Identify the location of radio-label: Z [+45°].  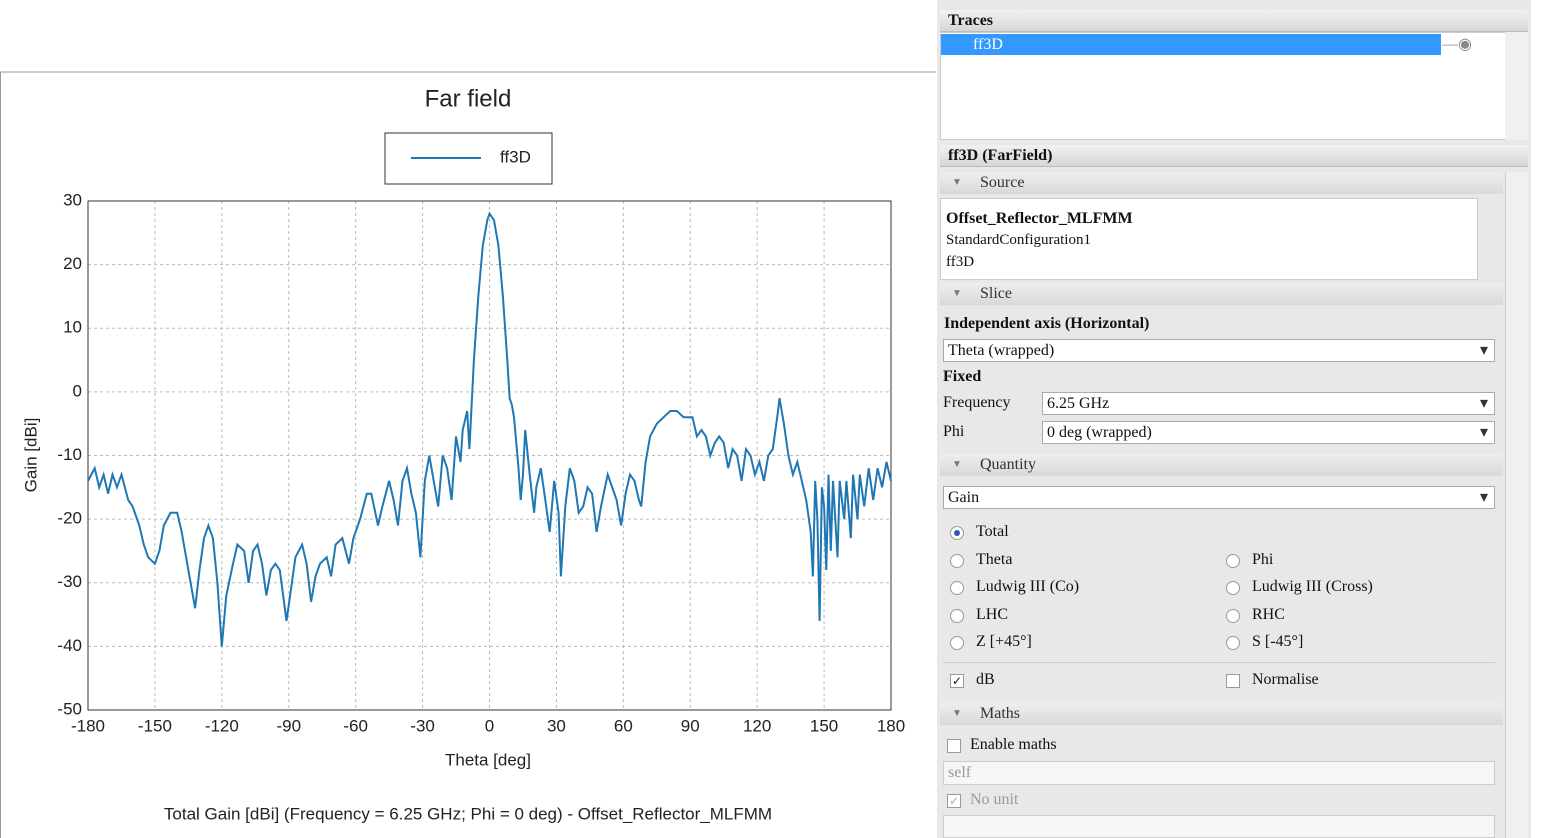
(1004, 641).